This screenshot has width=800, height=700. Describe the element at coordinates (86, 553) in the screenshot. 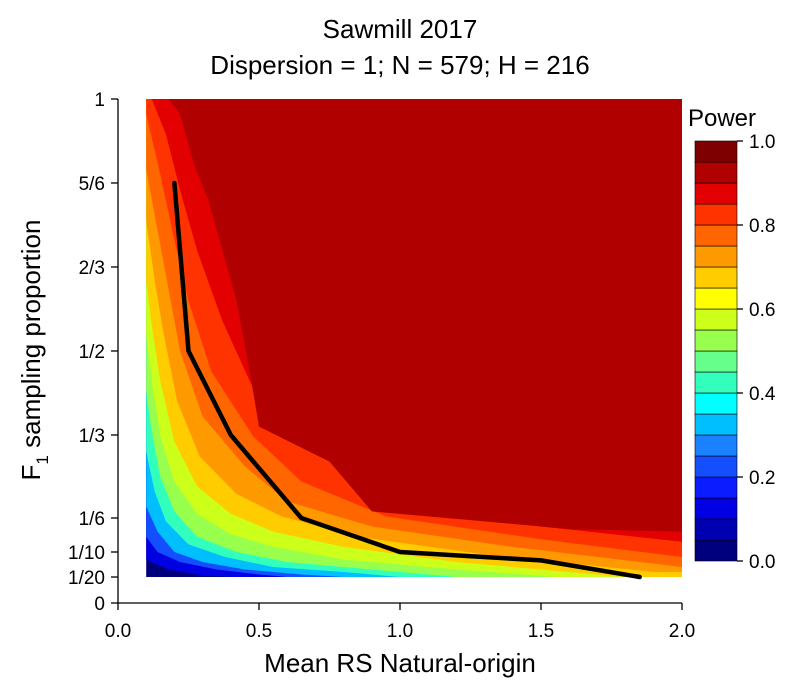

I see `y-tick-label: 1/10` at that location.